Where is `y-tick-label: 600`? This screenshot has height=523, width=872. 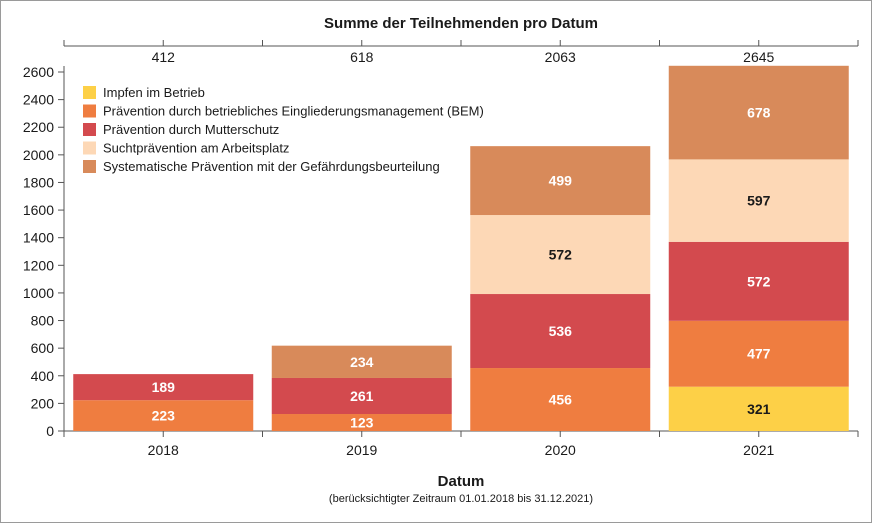 y-tick-label: 600 is located at coordinates (43, 348).